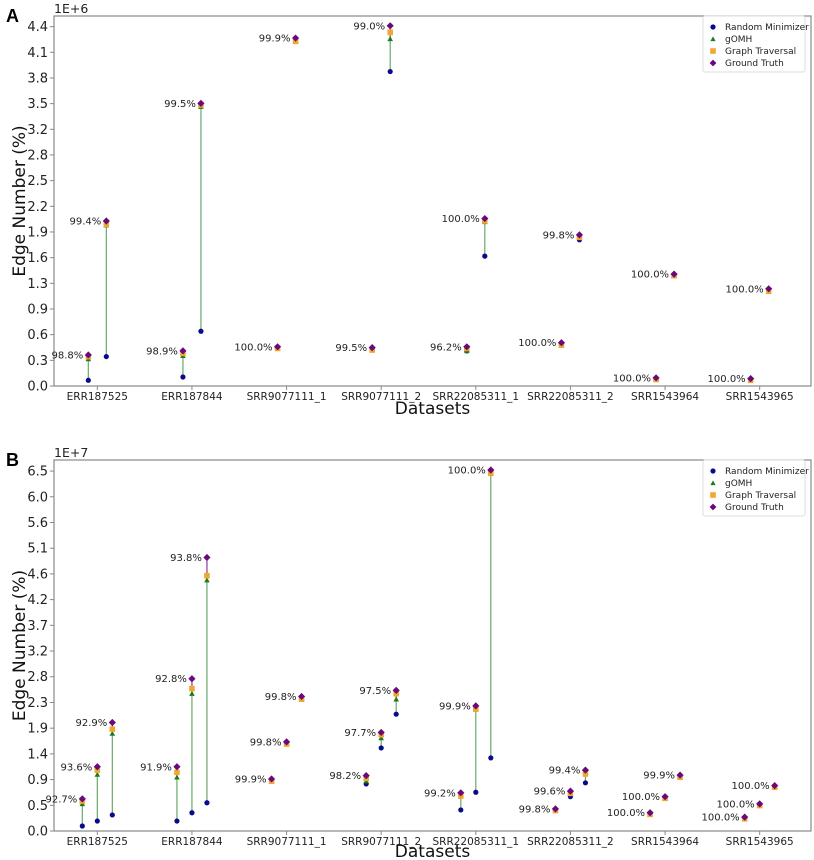 Image resolution: width=814 pixels, height=860 pixels. I want to click on legend-label: Ground Truth, so click(754, 64).